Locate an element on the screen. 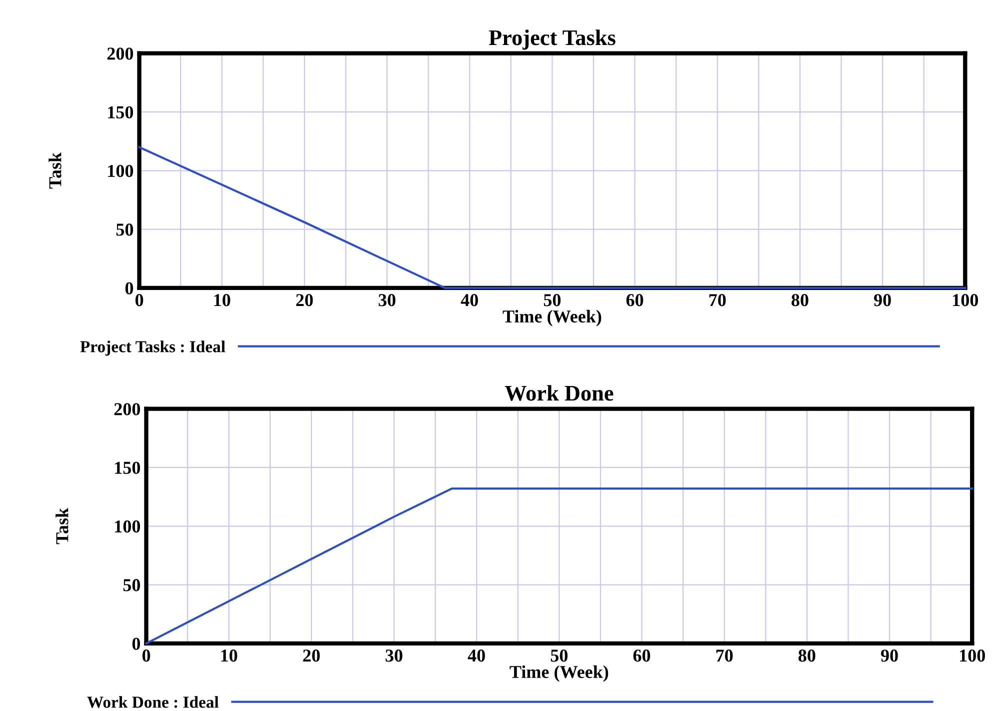 The height and width of the screenshot is (711, 995). text: Project Tasks : Ideal is located at coordinates (153, 348).